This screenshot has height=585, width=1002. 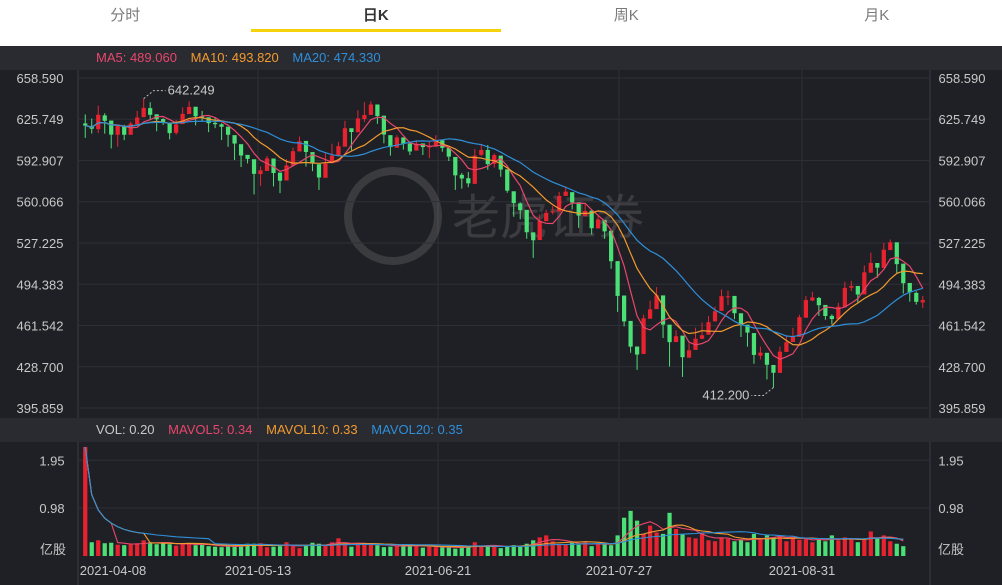 I want to click on price-tick-label-right: 527.225, so click(x=962, y=243).